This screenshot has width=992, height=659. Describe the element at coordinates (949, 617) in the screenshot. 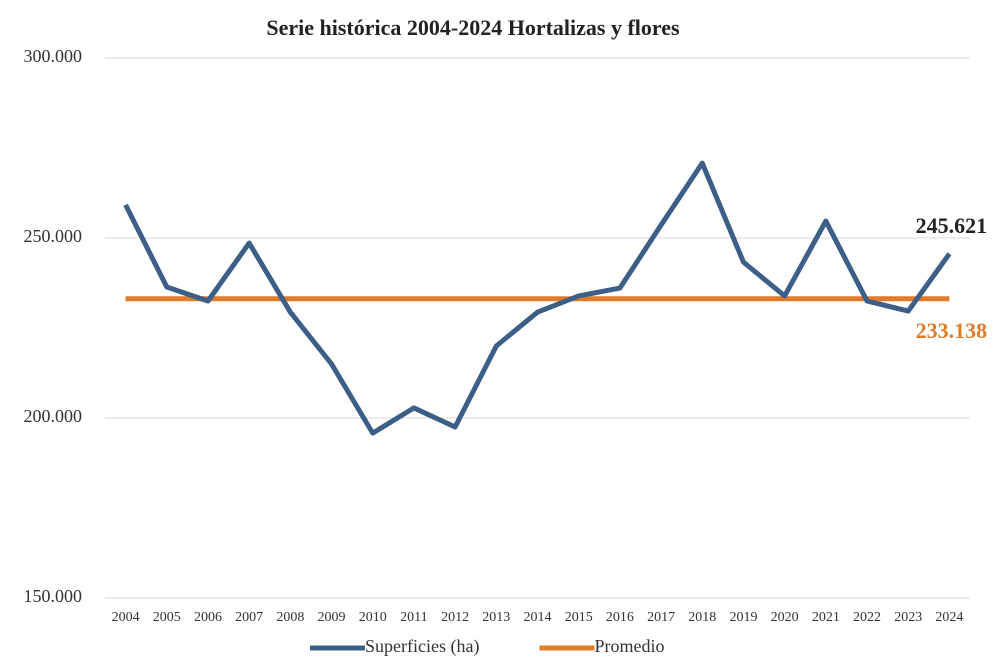

I see `x-tick-label: 2024` at that location.